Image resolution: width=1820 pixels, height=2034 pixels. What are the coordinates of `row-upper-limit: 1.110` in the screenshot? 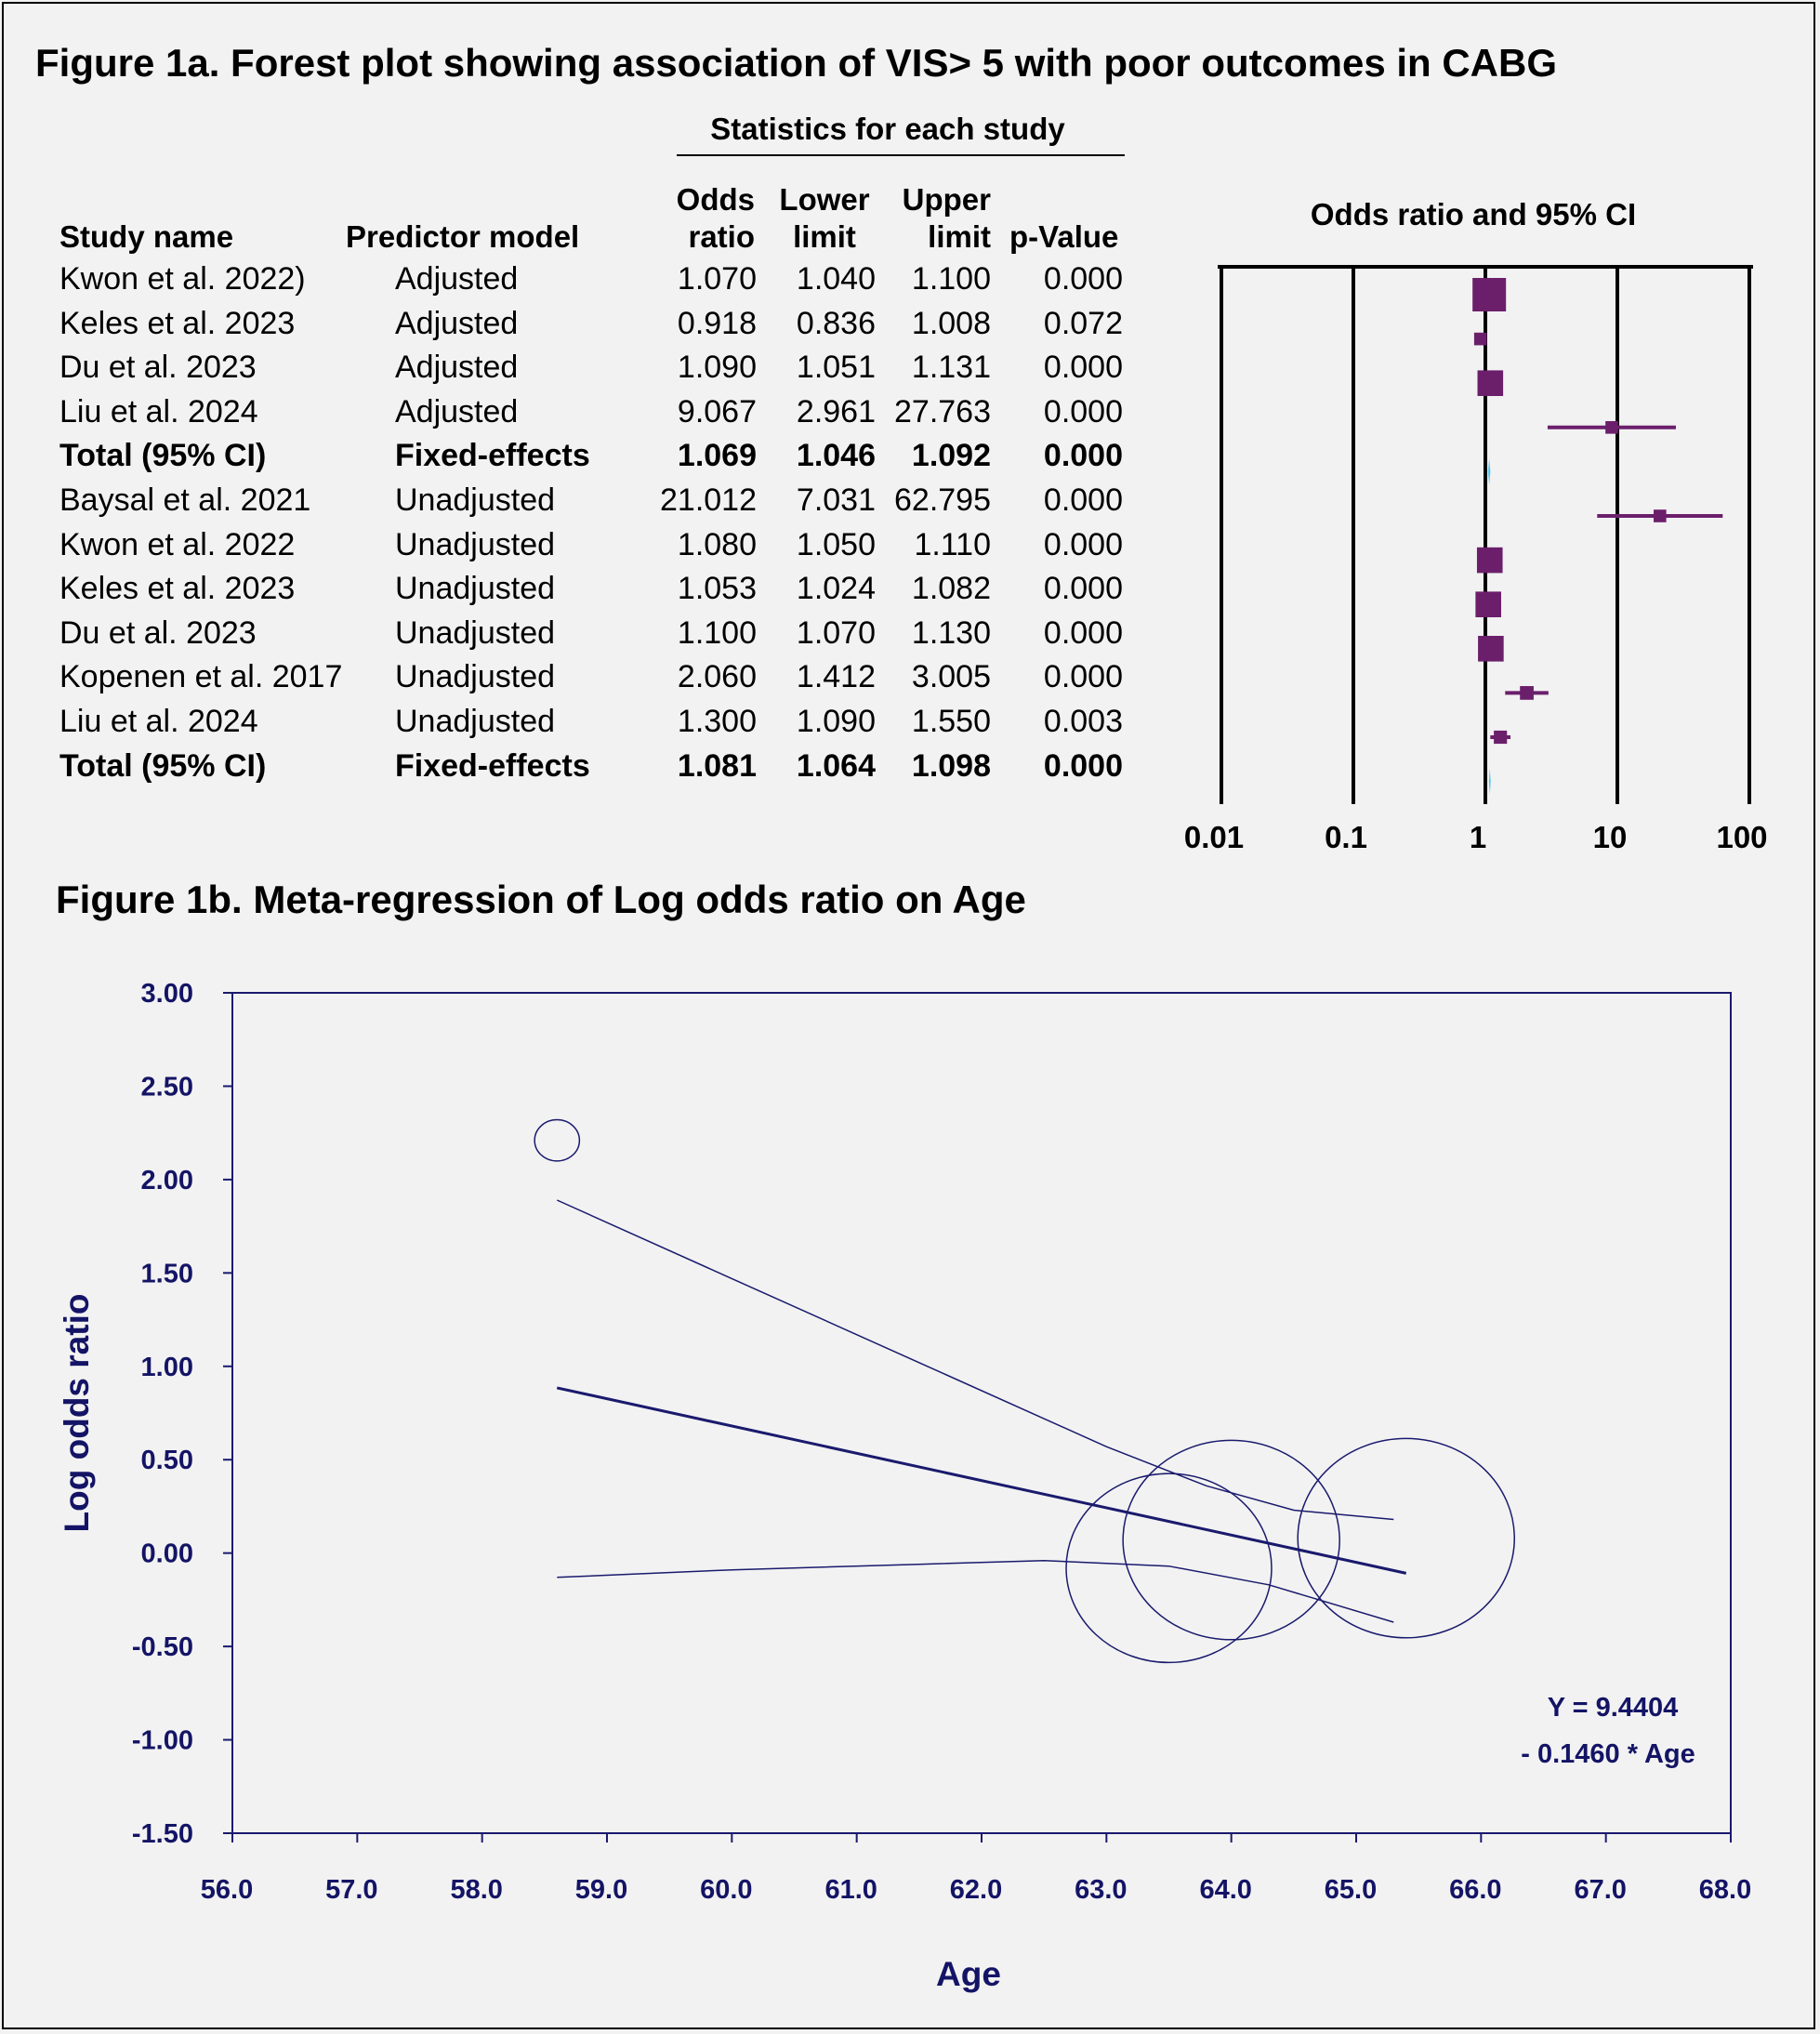 It's located at (952, 544).